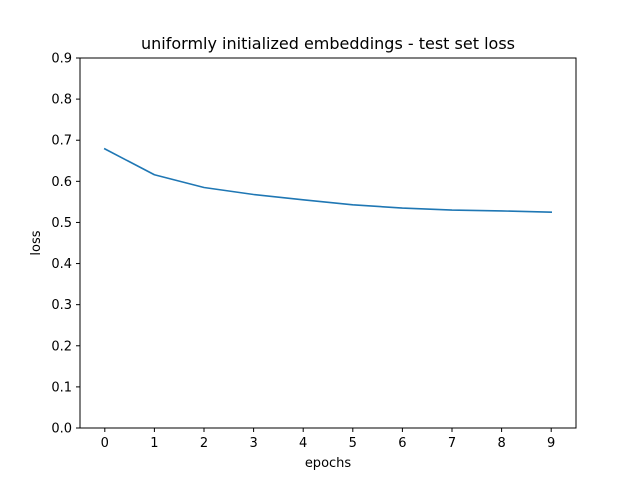 The image size is (640, 480). Describe the element at coordinates (61, 223) in the screenshot. I see `y-tick-label: 0.5` at that location.